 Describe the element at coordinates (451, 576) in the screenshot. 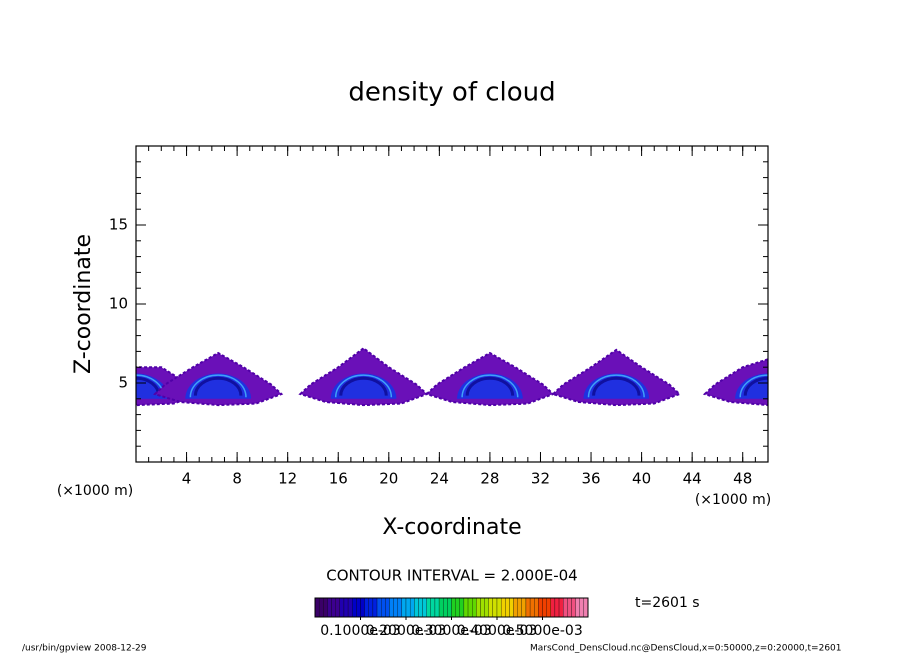

I see `contour-interval: CONTOUR INTERVAL = 2.000E-04` at that location.